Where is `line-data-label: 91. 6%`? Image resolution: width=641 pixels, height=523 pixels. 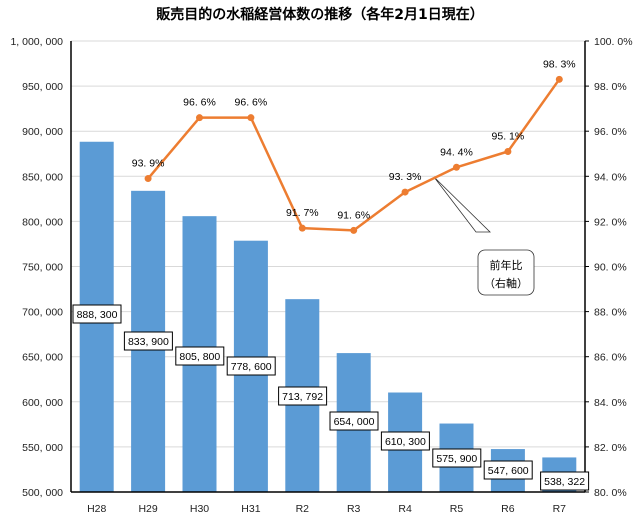
line-data-label: 91. 6% is located at coordinates (353, 215).